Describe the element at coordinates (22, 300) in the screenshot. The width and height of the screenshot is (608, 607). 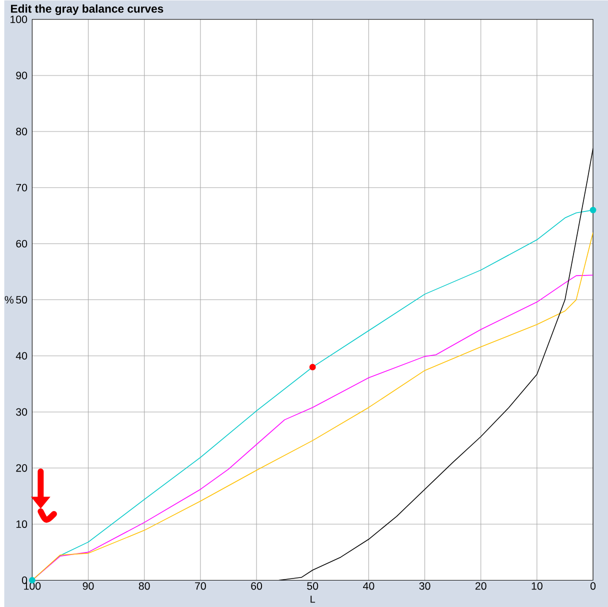
I see `y-tick-label: 50` at that location.